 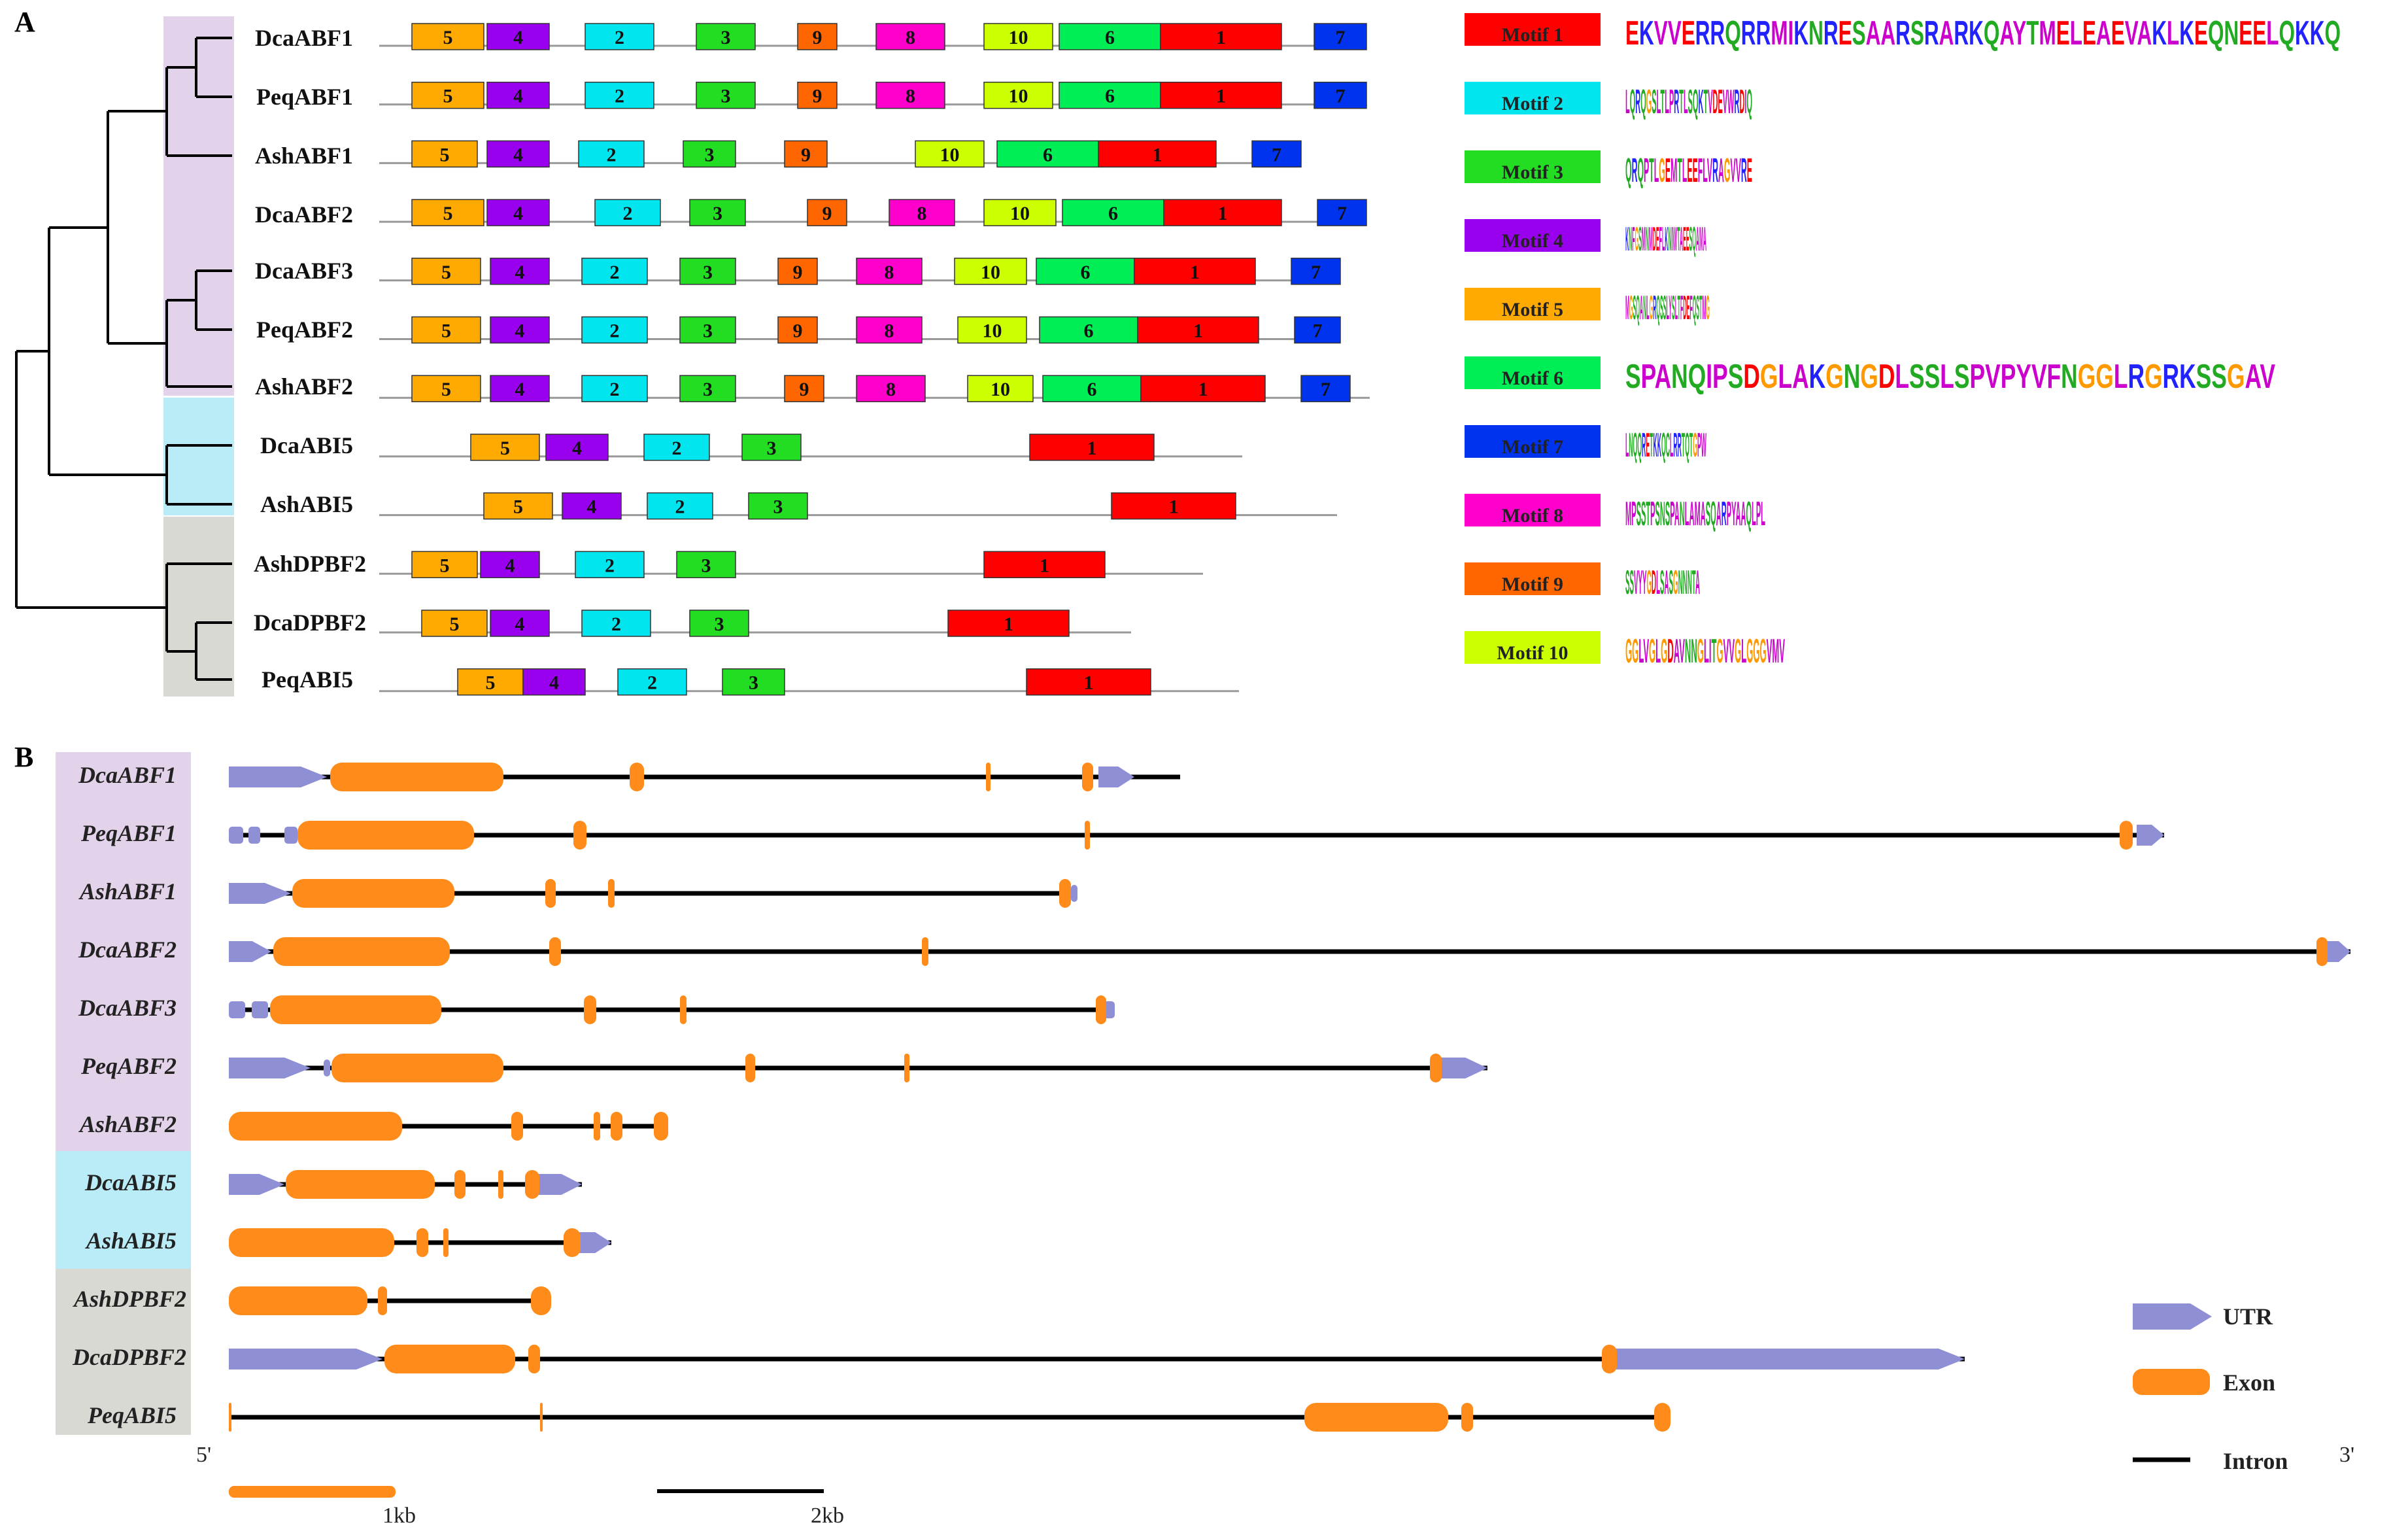 I want to click on motif-legend-row: Motif 2 LQRQGSLTLPRTLSQKTVDEVWRDIQ, so click(x=1608, y=101).